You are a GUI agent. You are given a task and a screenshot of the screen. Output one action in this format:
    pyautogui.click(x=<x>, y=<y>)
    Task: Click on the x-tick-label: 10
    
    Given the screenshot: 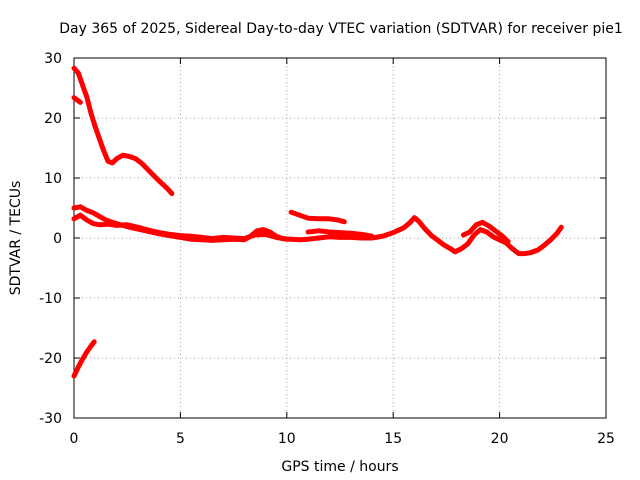 What is the action you would take?
    pyautogui.click(x=287, y=439)
    